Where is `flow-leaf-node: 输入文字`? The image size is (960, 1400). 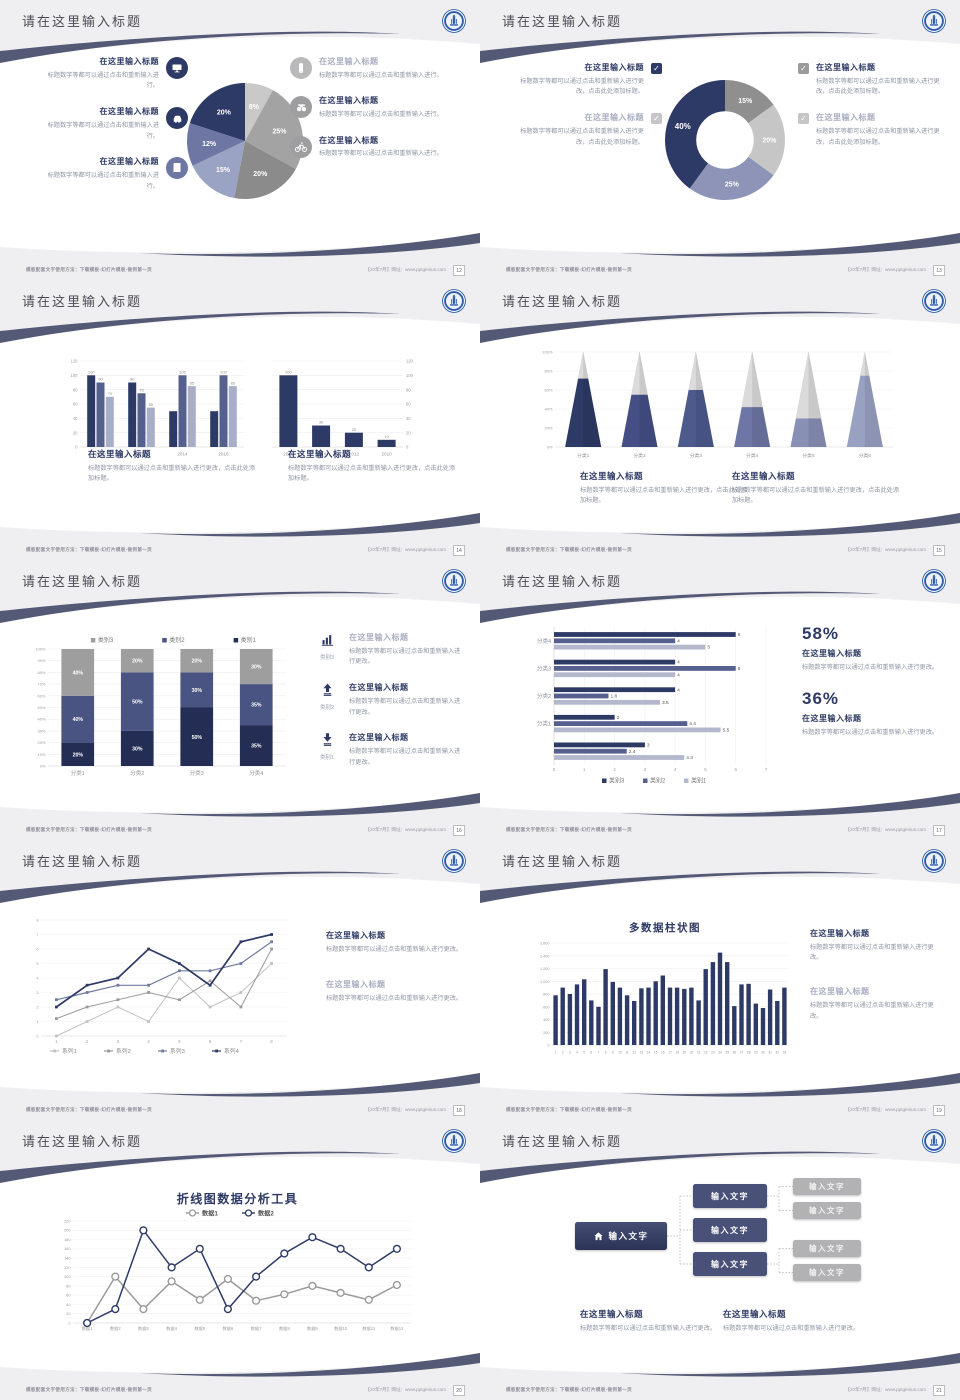
flow-leaf-node: 输入文字 is located at coordinates (827, 1272).